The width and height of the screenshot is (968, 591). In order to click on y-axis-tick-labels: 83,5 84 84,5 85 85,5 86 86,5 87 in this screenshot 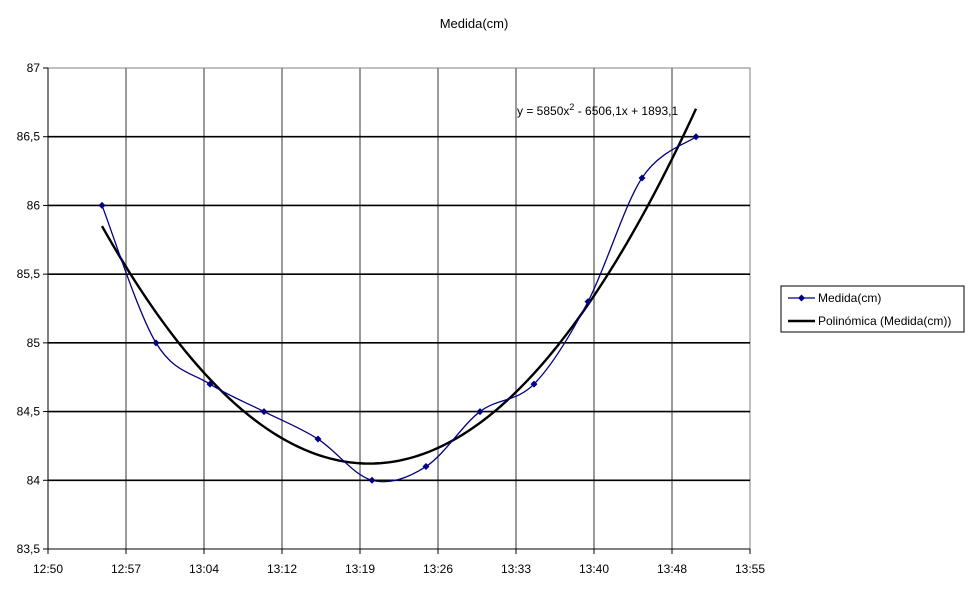, I will do `click(29, 308)`.